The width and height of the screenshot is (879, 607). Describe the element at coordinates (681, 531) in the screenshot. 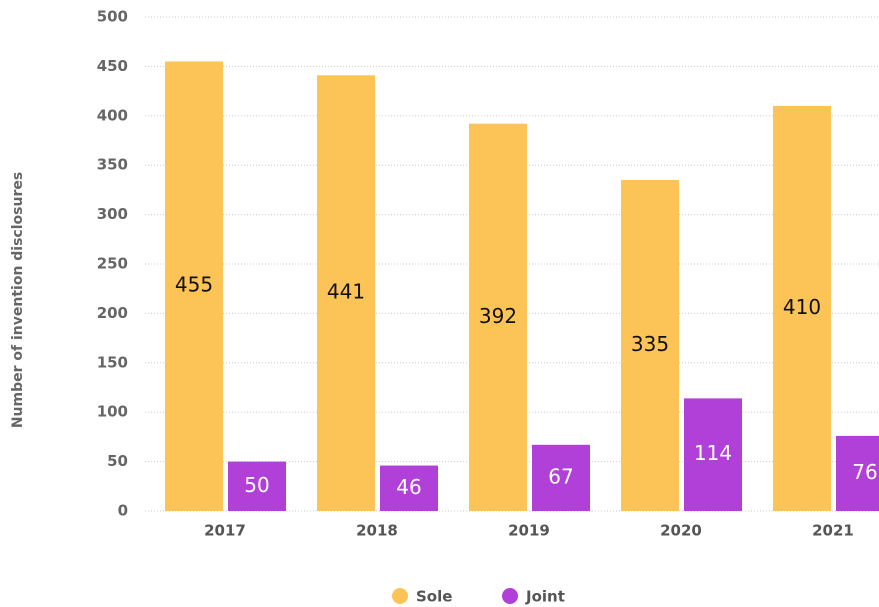

I see `x-tick-label: 2020` at that location.